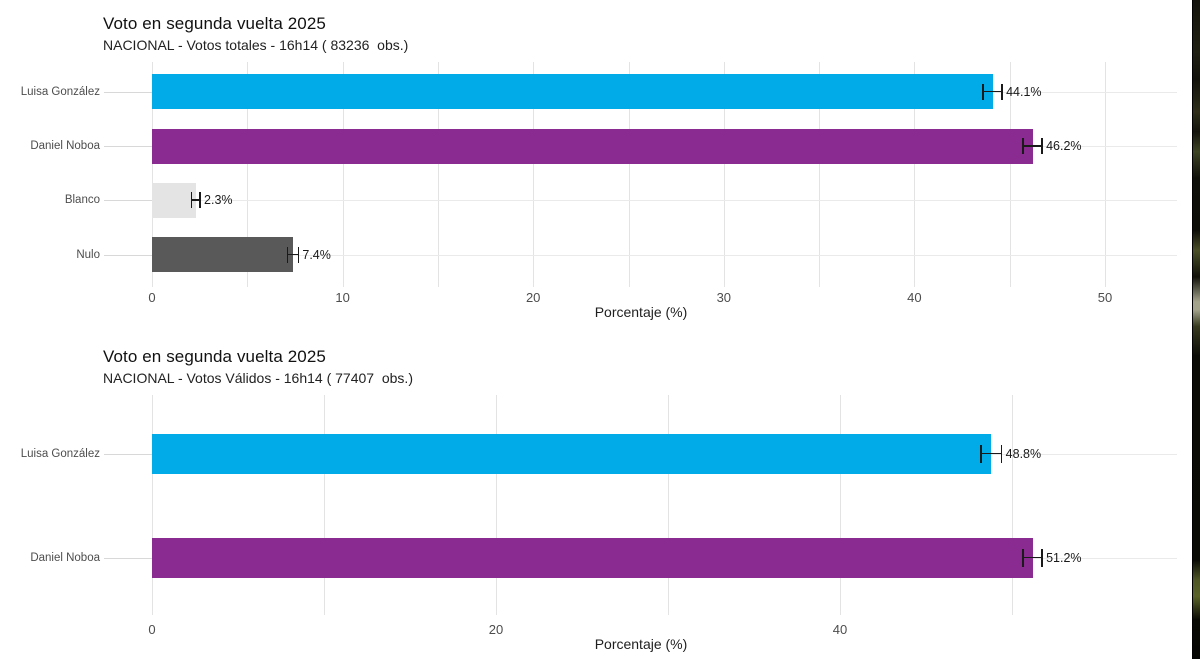  What do you see at coordinates (1196, 329) in the screenshot?
I see `screen-edge-artifact` at bounding box center [1196, 329].